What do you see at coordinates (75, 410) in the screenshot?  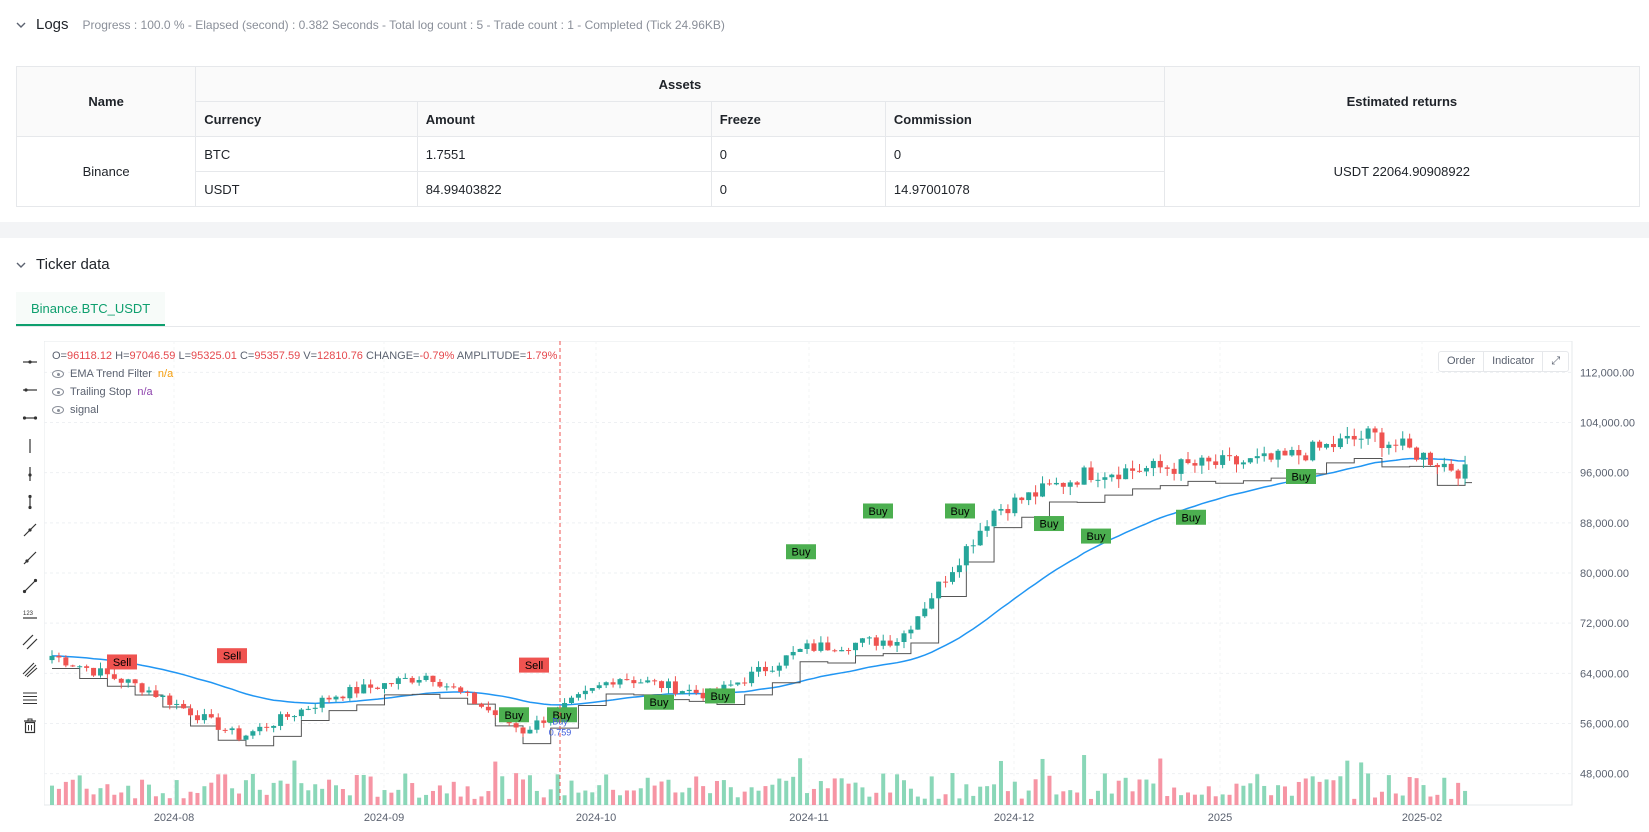 I see `legend-signal: signal` at bounding box center [75, 410].